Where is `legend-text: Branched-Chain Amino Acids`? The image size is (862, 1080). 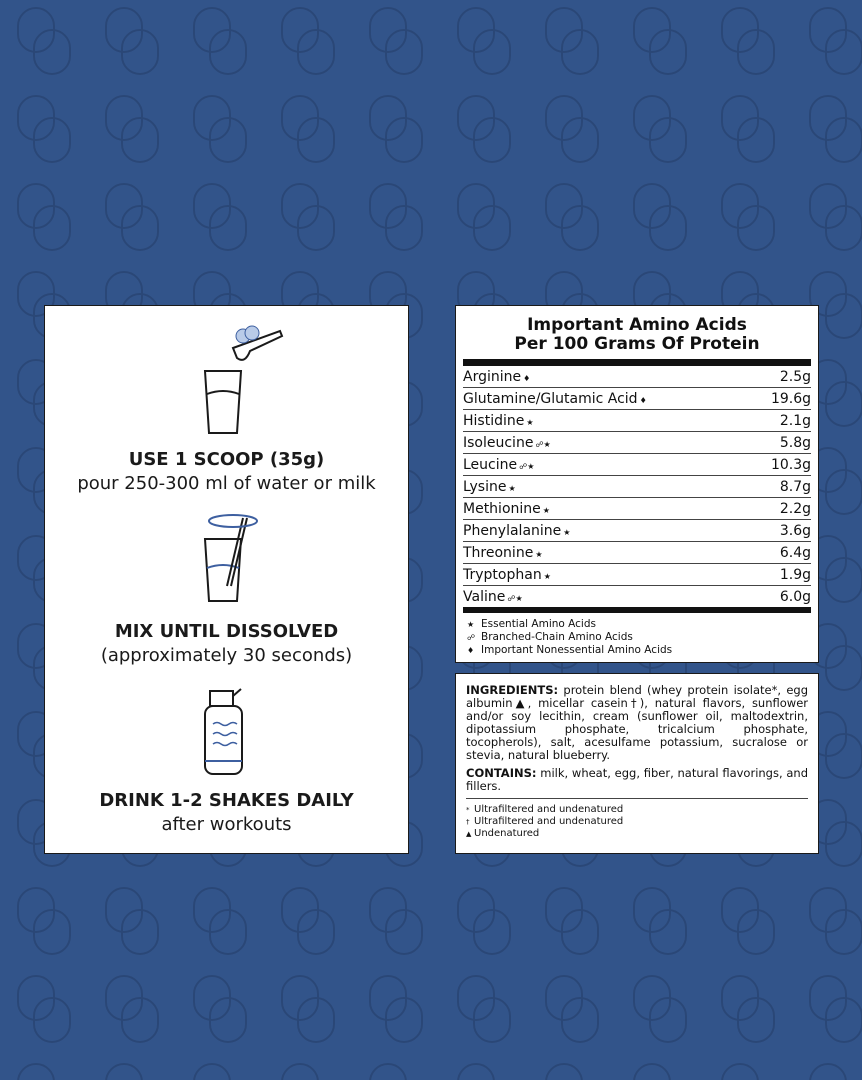 legend-text: Branched-Chain Amino Acids is located at coordinates (557, 637).